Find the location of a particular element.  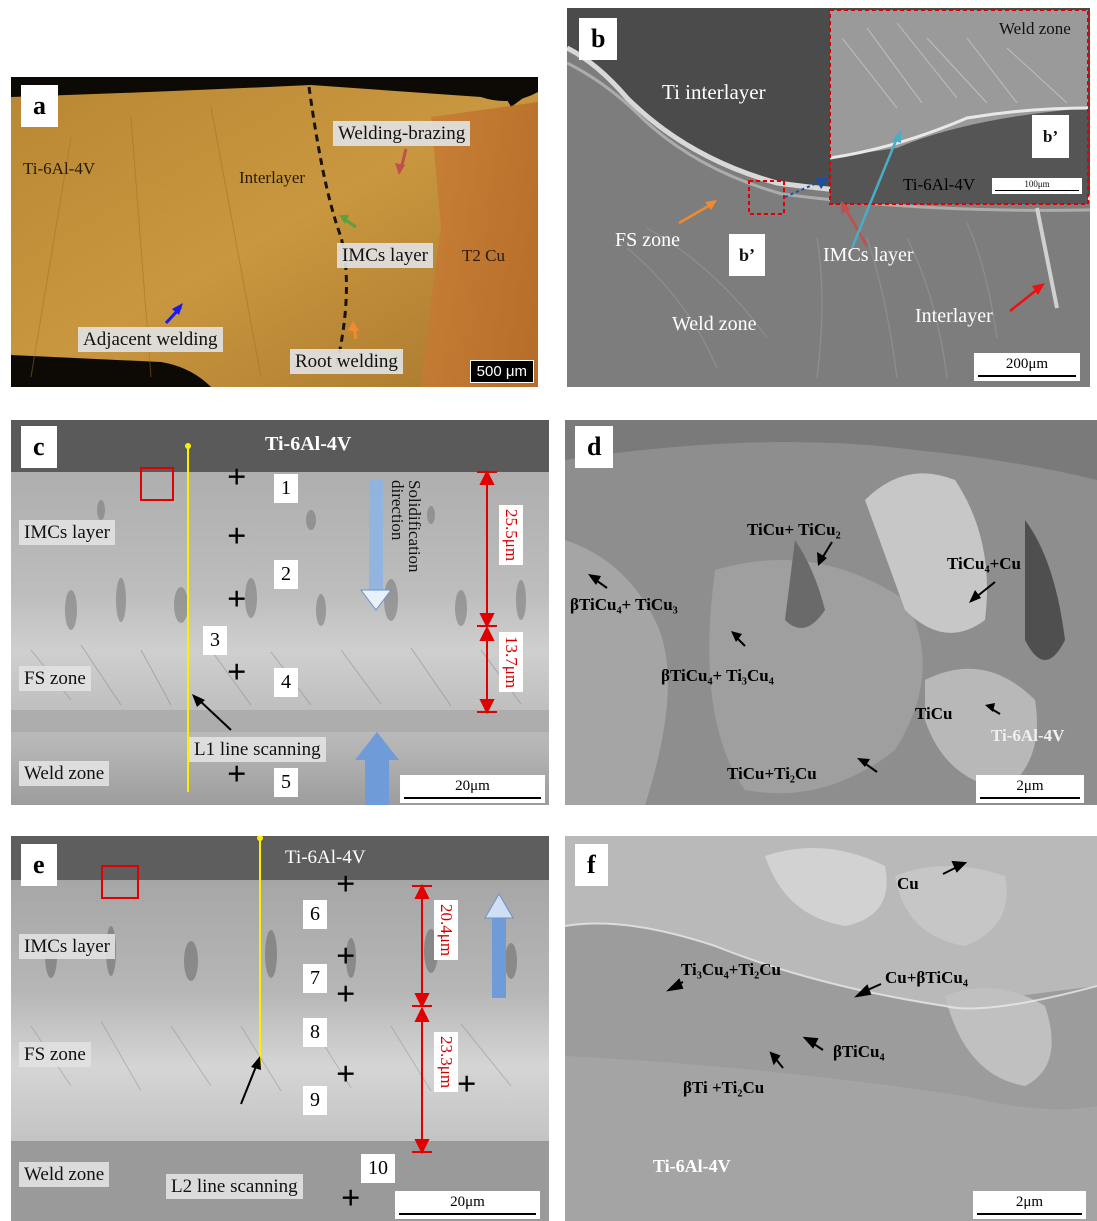

annotation-arrows is located at coordinates (286, 244).